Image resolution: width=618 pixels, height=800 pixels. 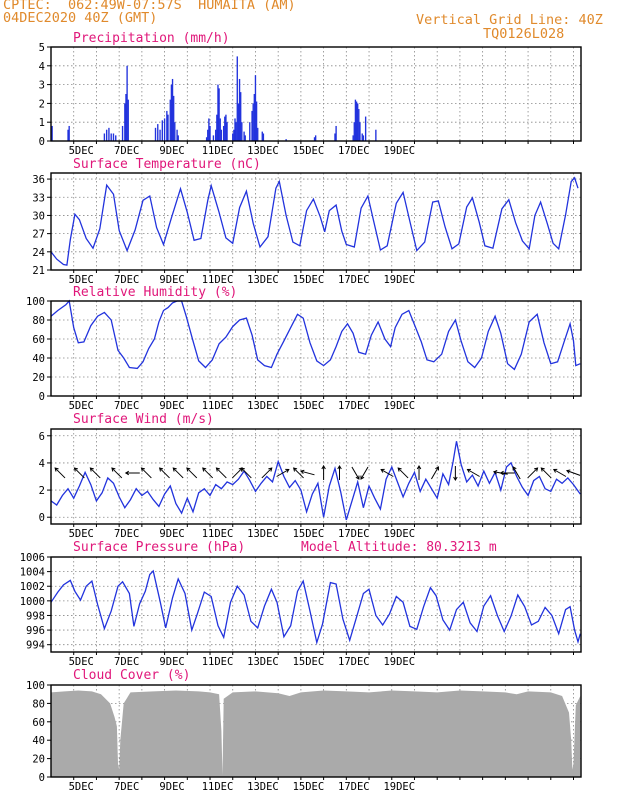 What do you see at coordinates (151, 38) in the screenshot?
I see `panel-title: Precipitation (mm/h)` at bounding box center [151, 38].